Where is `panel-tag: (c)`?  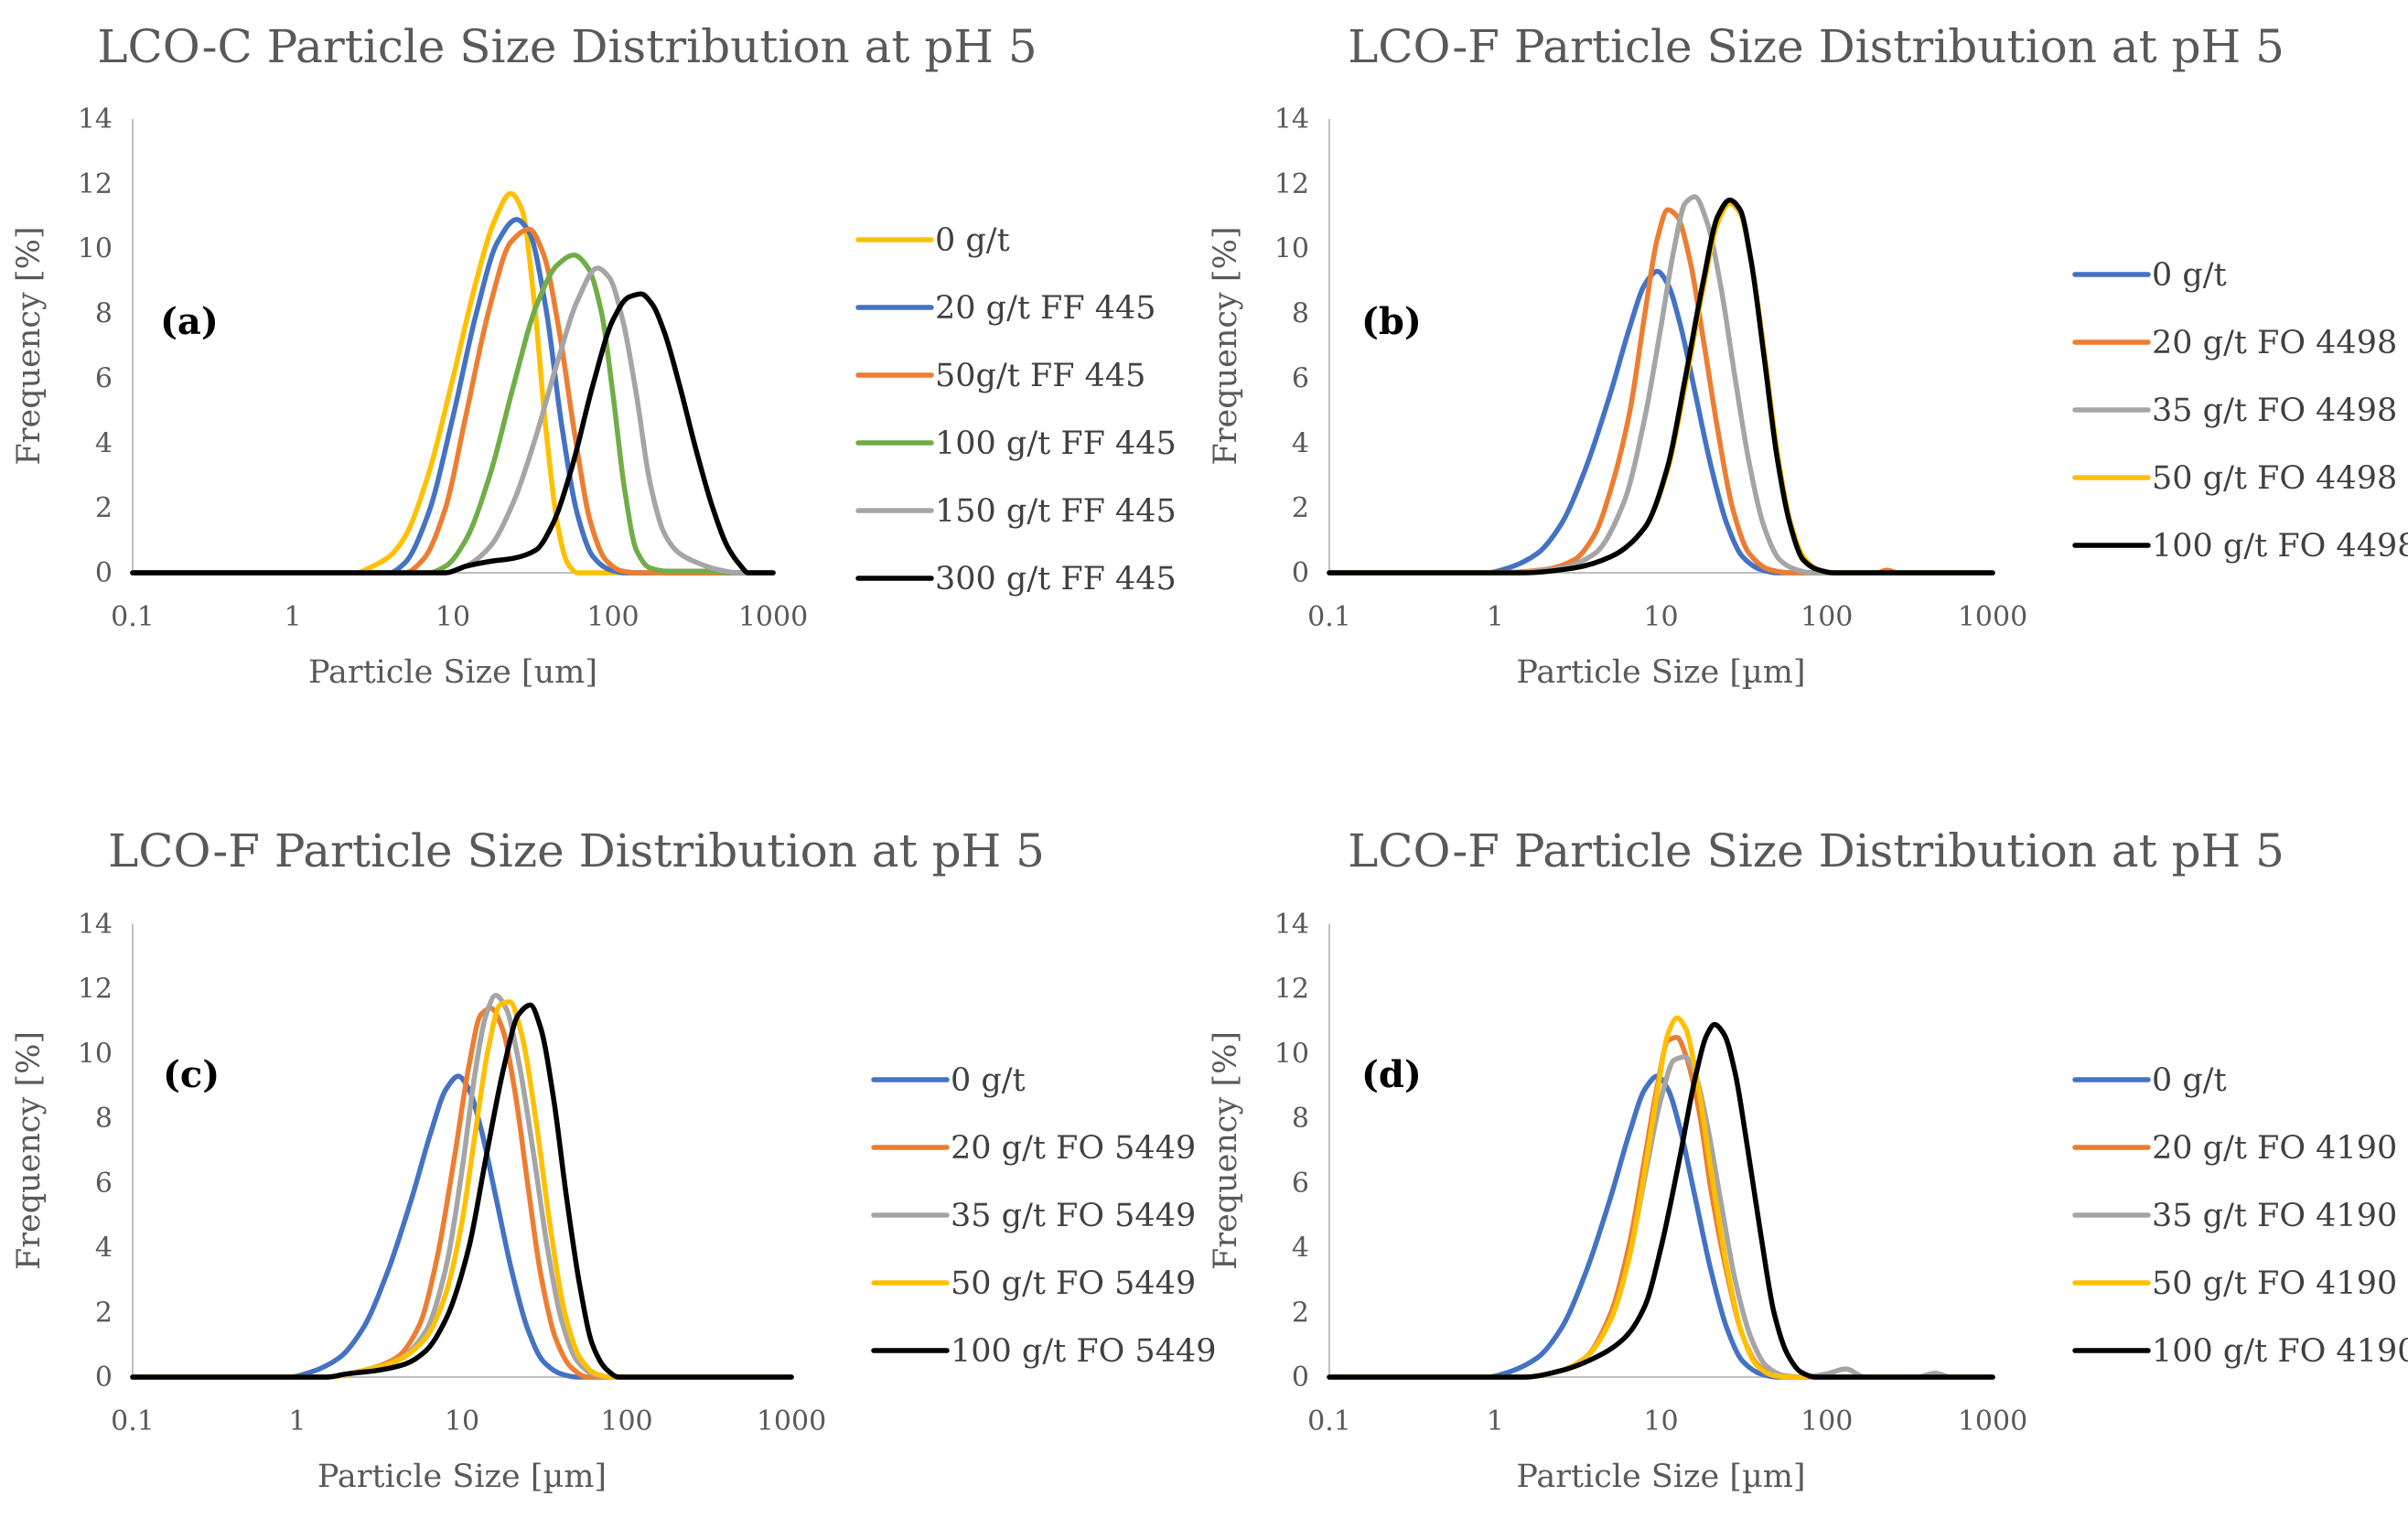
panel-tag: (c) is located at coordinates (191, 1074).